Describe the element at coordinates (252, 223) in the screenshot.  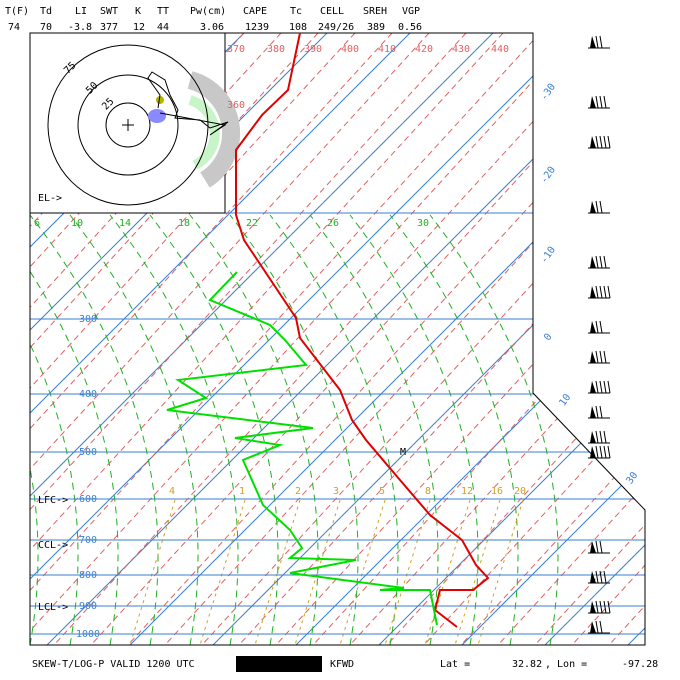
I see `label: 22` at that location.